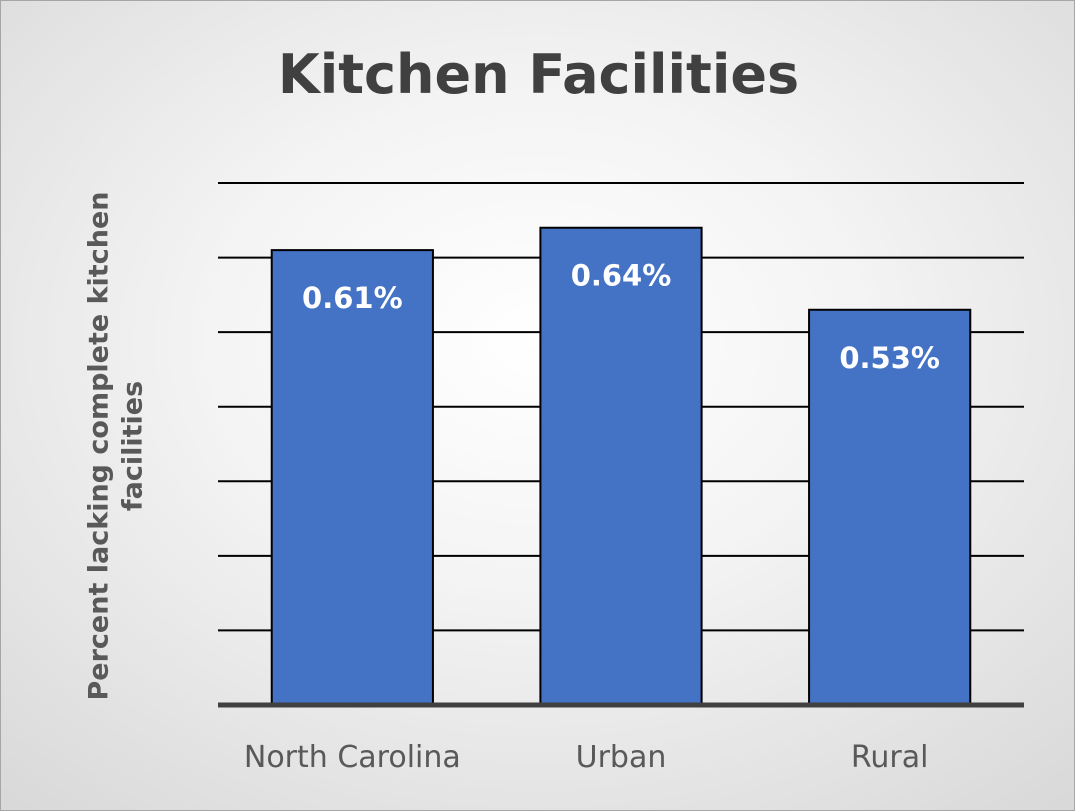 Image resolution: width=1075 pixels, height=811 pixels. Describe the element at coordinates (889, 358) in the screenshot. I see `data-label-rural: 0.53%` at that location.